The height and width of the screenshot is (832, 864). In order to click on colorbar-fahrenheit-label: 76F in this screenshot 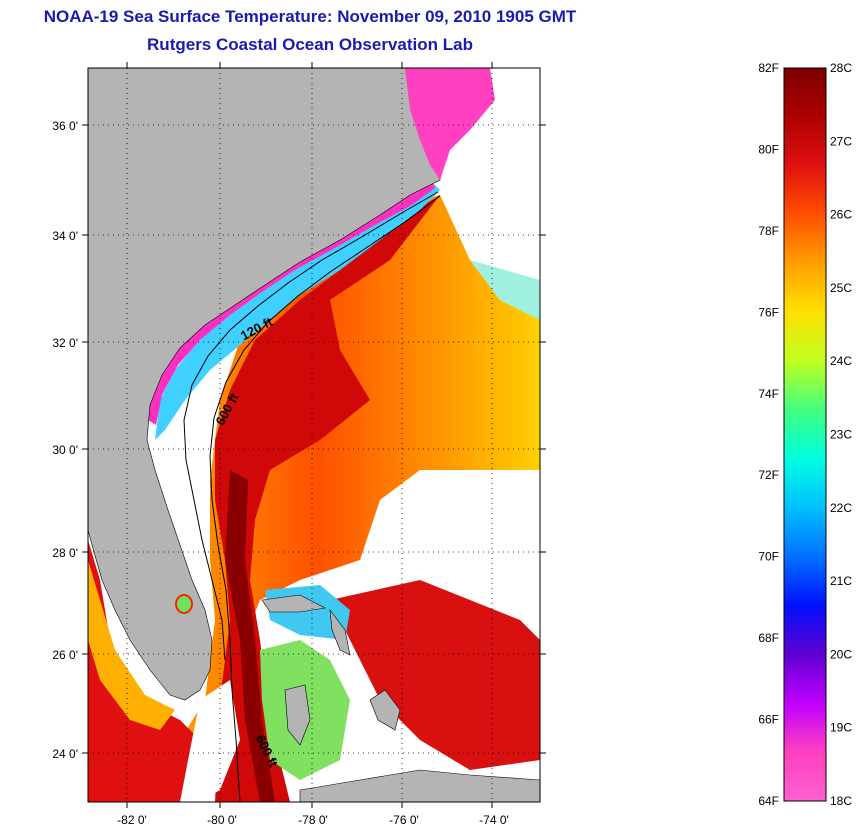, I will do `click(768, 312)`.